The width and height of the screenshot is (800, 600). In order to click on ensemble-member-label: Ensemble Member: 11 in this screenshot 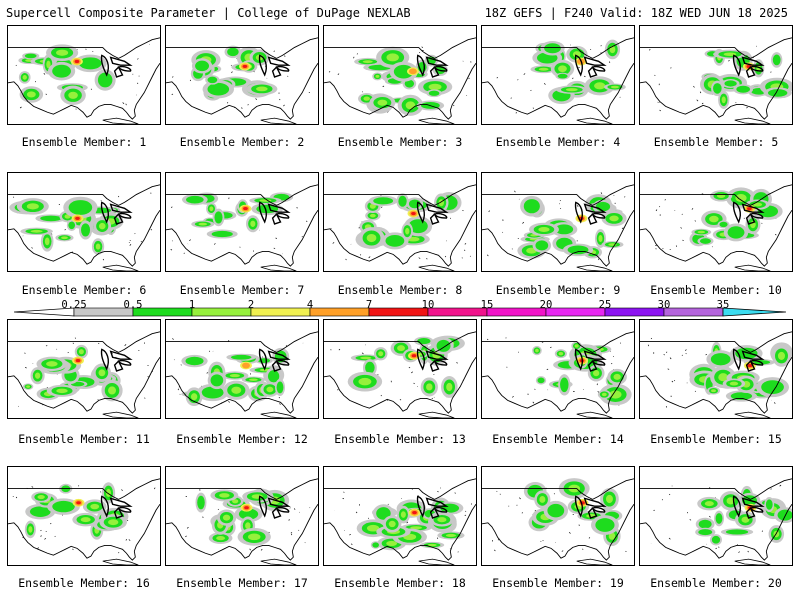, I will do `click(84, 439)`.